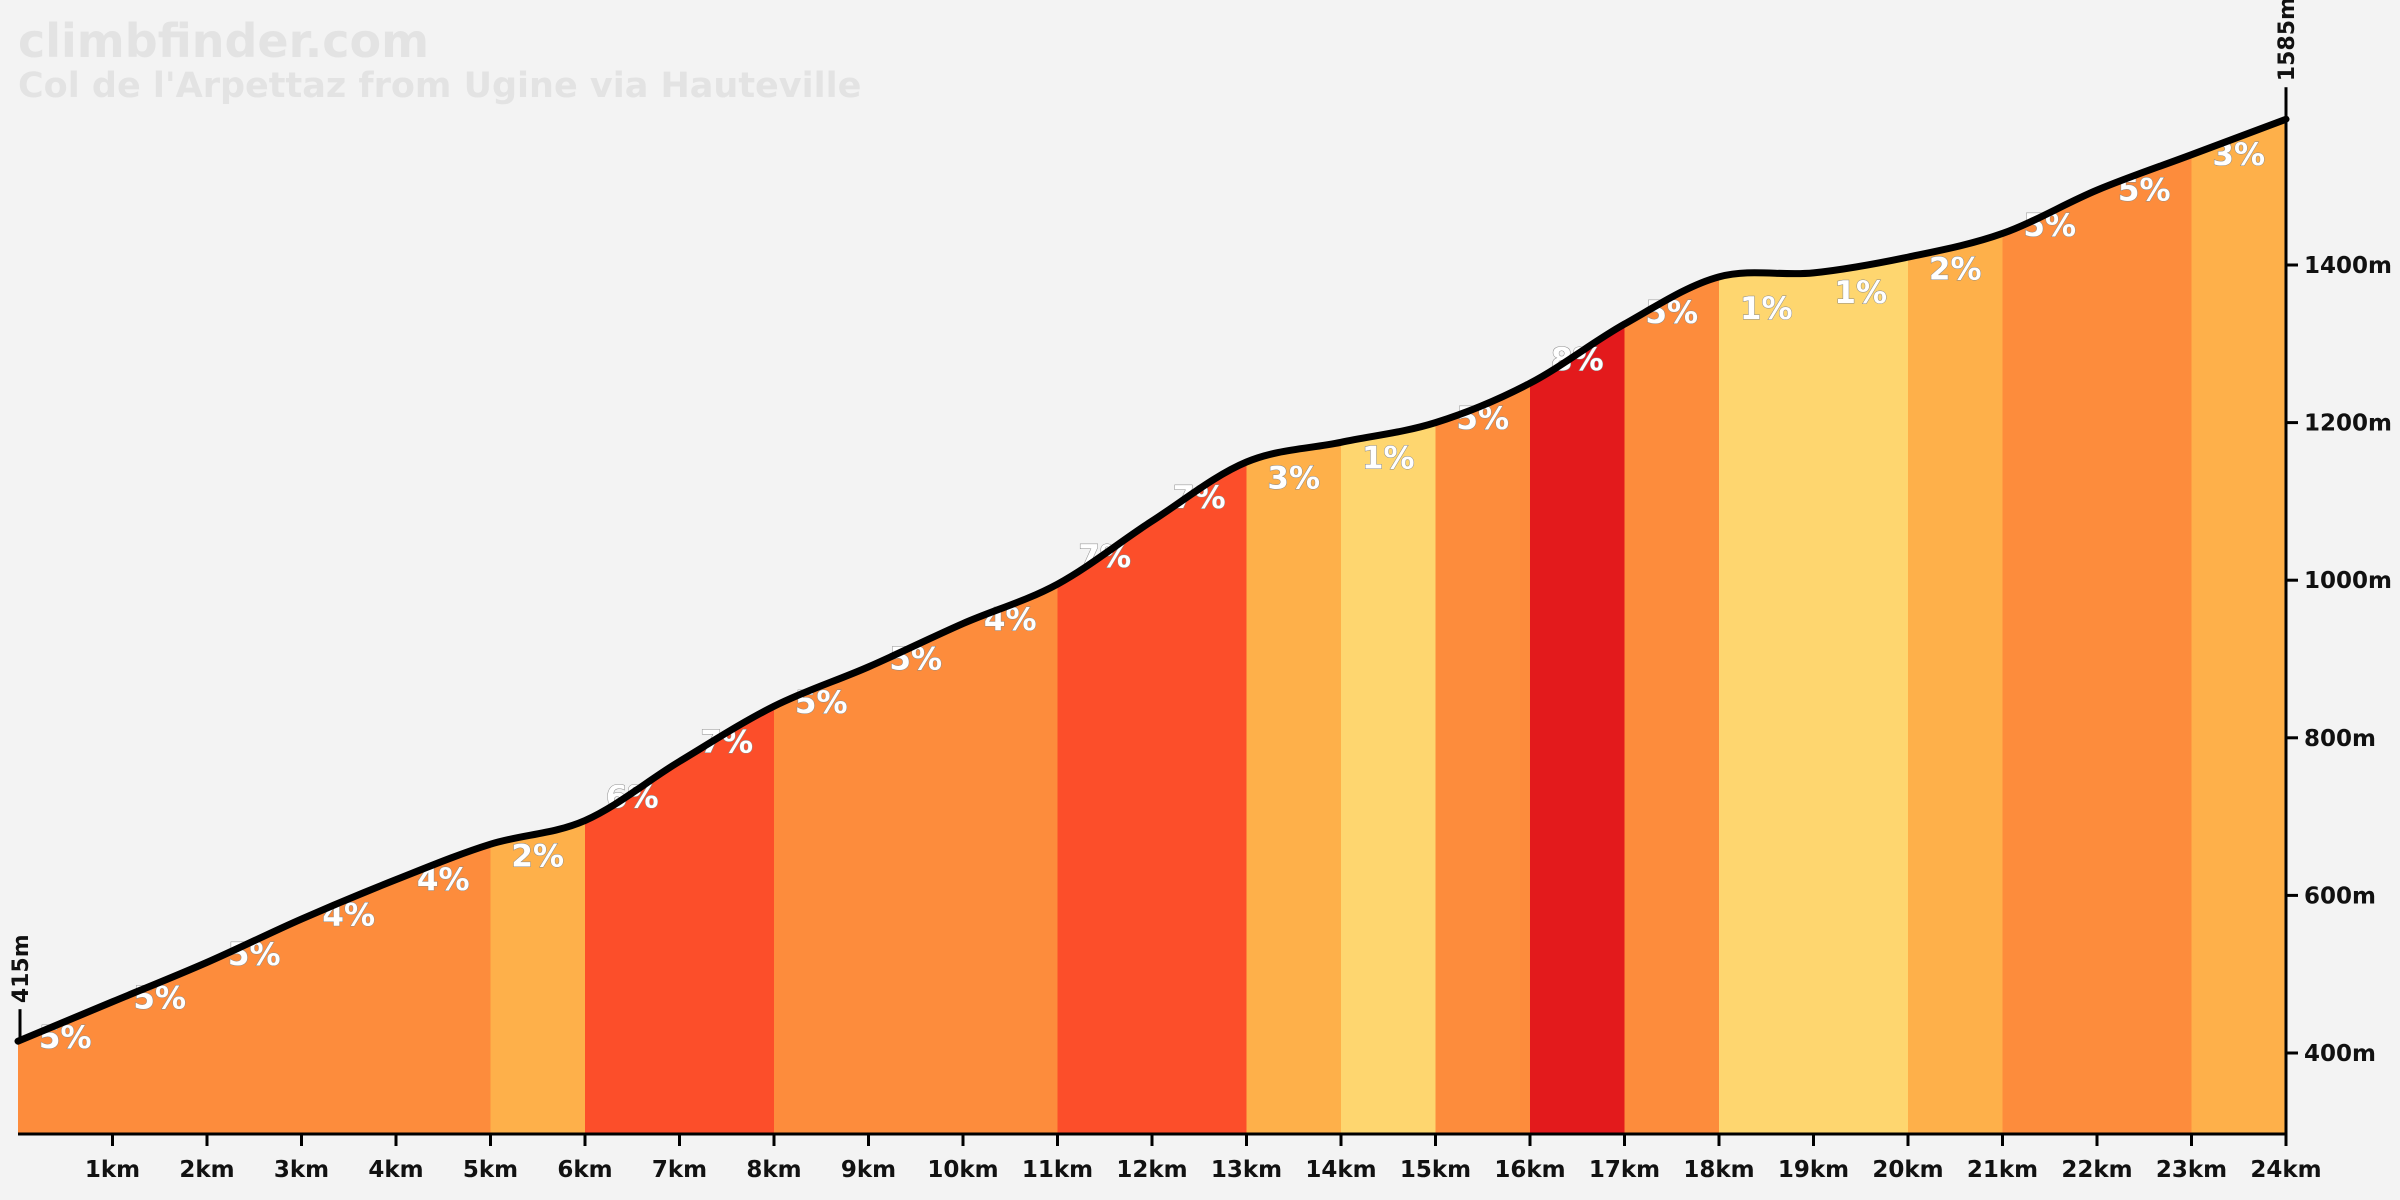  Describe the element at coordinates (2348, 266) in the screenshot. I see `y-tick-label: 1400m` at that location.